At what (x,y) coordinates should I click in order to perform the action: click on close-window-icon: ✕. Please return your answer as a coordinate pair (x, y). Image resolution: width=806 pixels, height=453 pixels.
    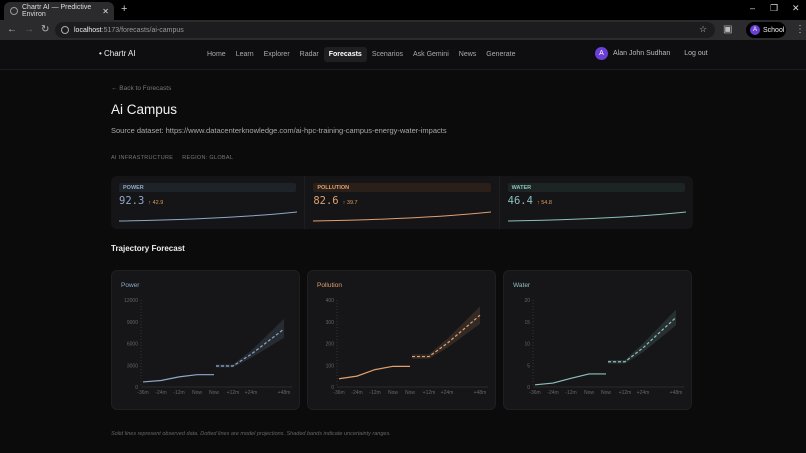
    Looking at the image, I should click on (796, 8).